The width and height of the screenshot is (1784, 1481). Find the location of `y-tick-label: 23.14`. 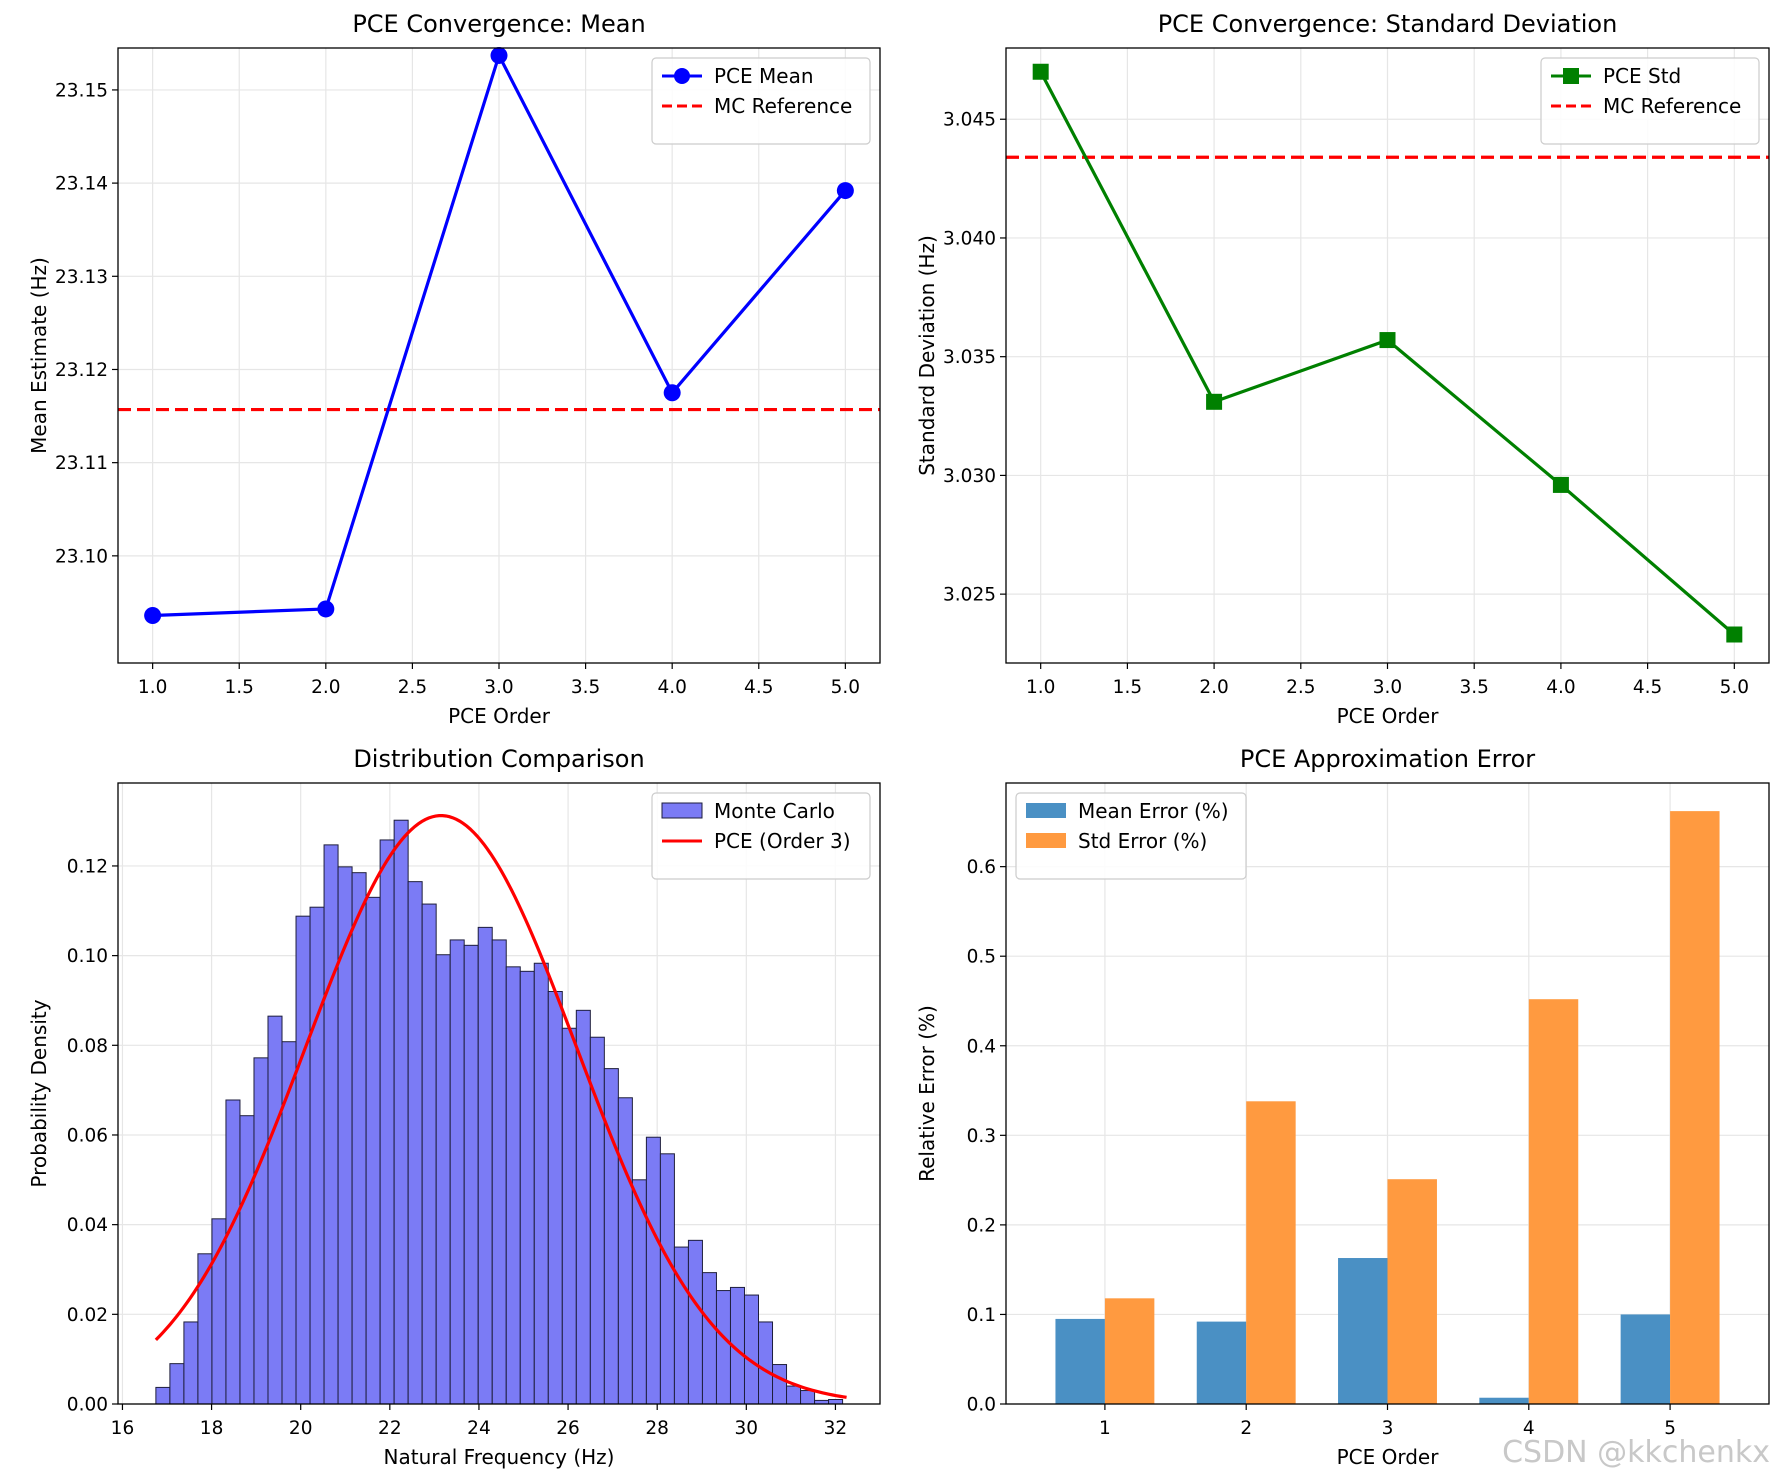

y-tick-label: 23.14 is located at coordinates (81, 184).